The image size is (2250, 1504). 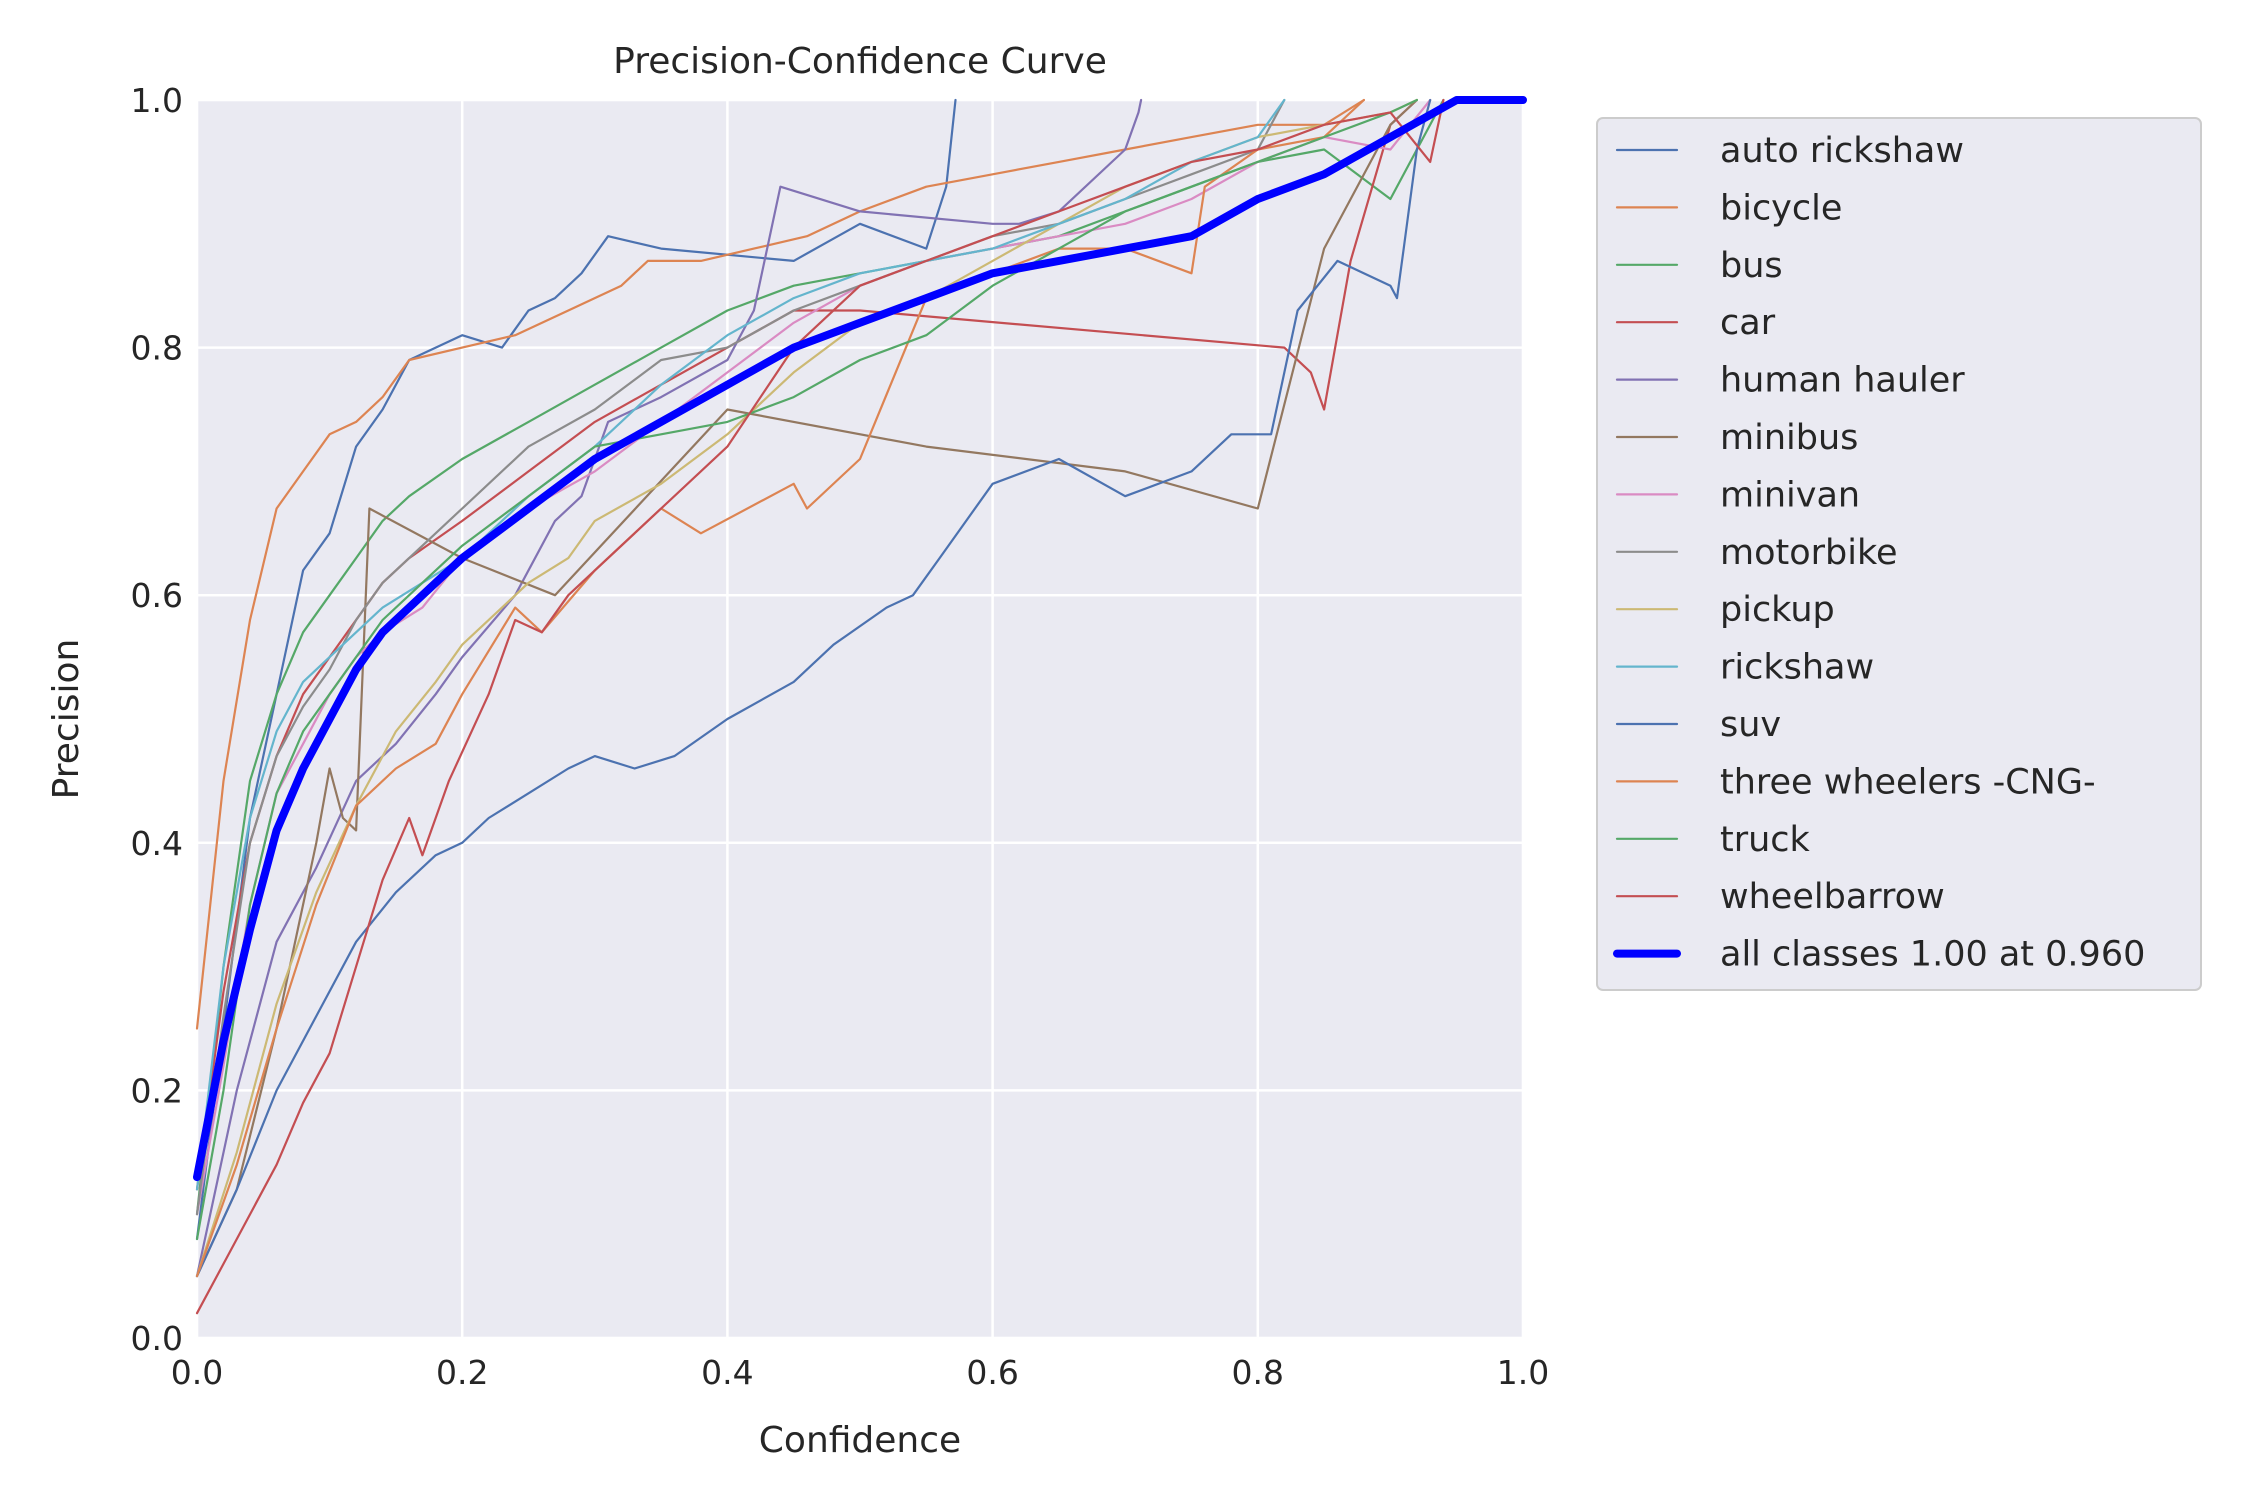 I want to click on legend-label-wheelbarrow: wheelbarrow, so click(x=1832, y=897).